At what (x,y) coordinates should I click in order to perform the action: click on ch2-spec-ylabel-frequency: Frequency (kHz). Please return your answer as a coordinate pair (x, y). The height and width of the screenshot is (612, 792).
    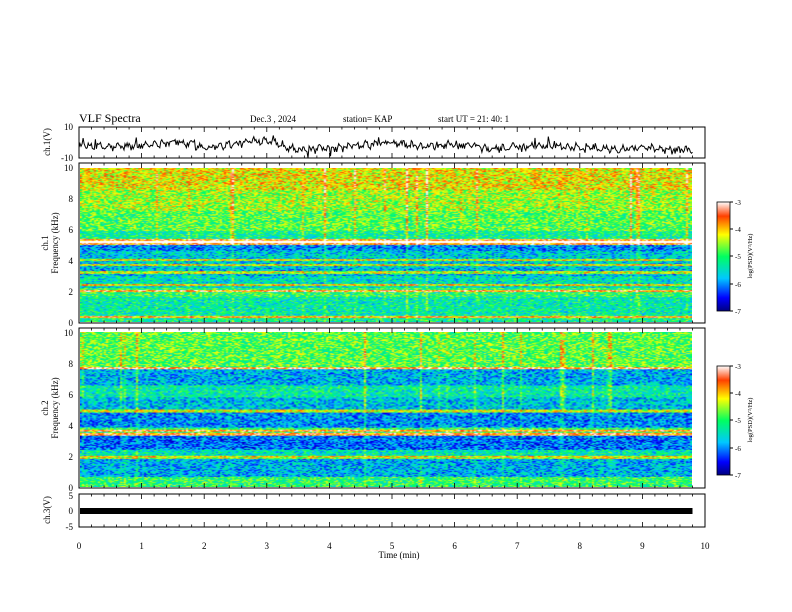
    Looking at the image, I should click on (55, 407).